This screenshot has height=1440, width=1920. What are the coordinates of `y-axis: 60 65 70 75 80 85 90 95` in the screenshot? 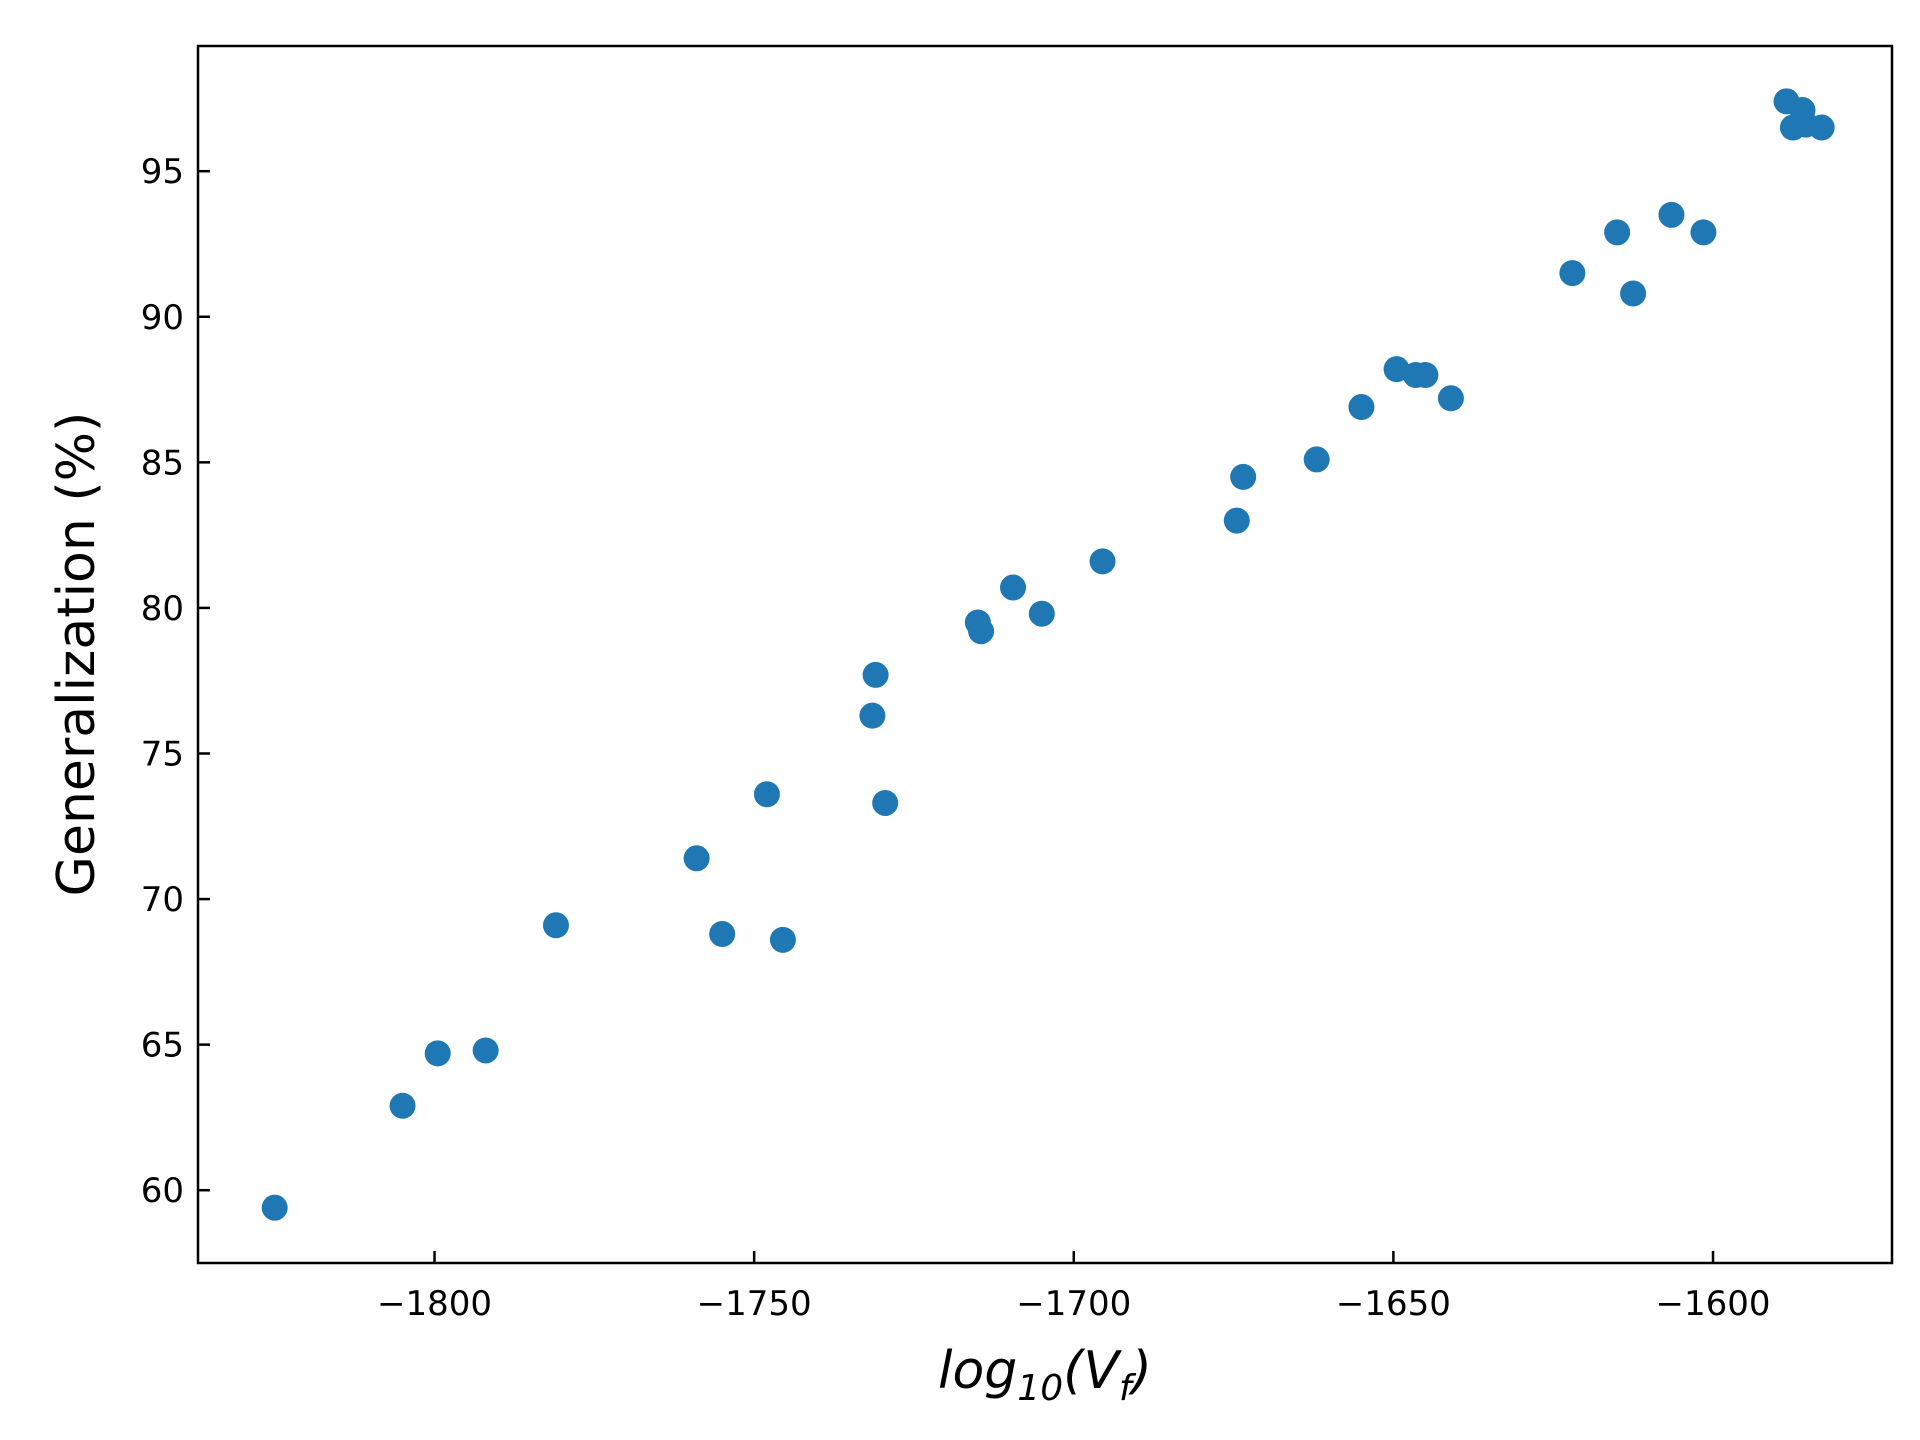 It's located at (175, 681).